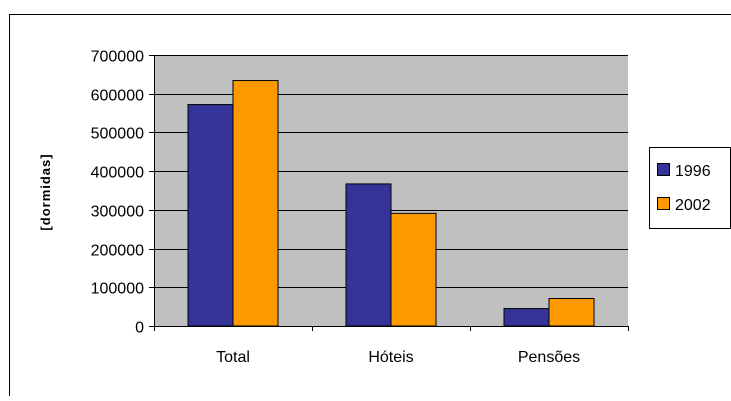  What do you see at coordinates (549, 357) in the screenshot?
I see `x-category-label: Pensões` at bounding box center [549, 357].